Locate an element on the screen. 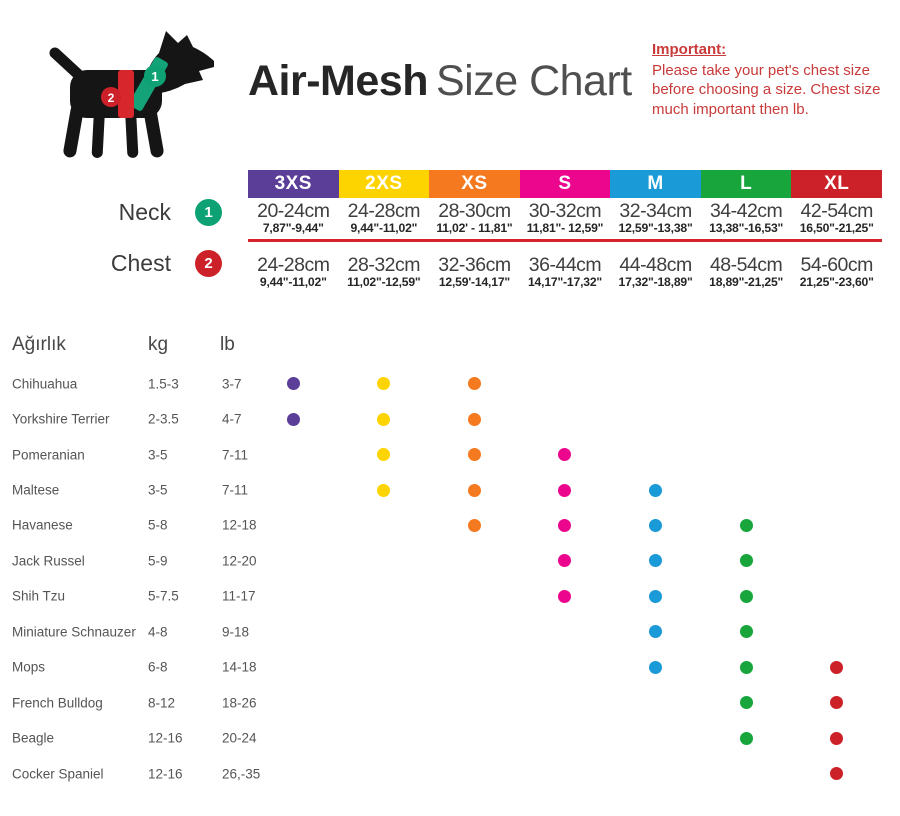 The image size is (900, 816). table-row: Chihuahua 1.5-3 3-7 is located at coordinates (450, 383).